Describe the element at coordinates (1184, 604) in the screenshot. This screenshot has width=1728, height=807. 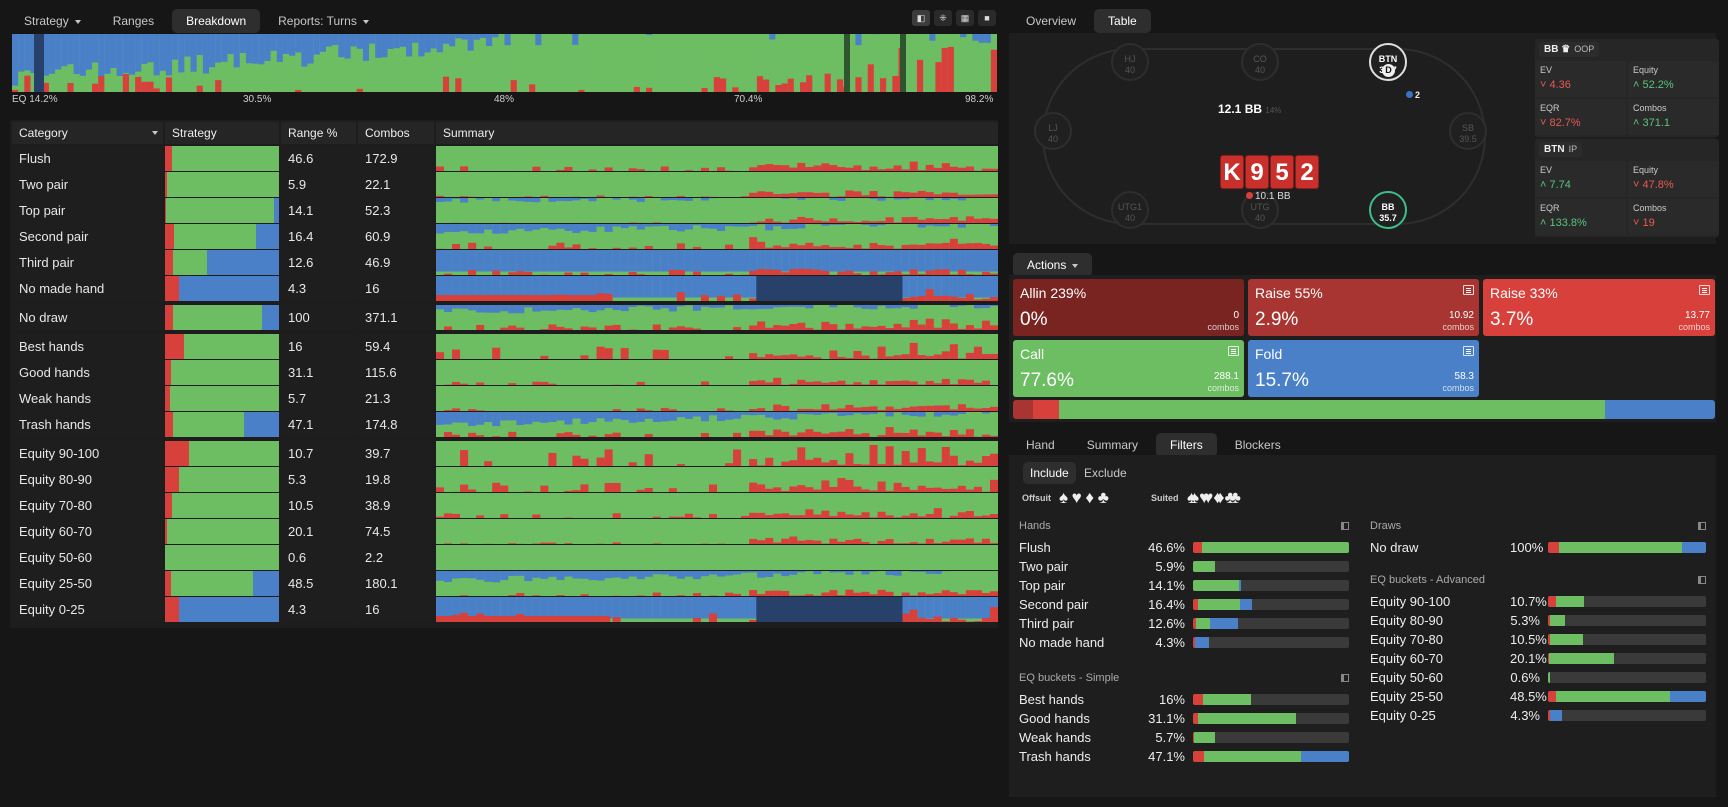
I see `filter-row: Second pair 16.4%` at that location.